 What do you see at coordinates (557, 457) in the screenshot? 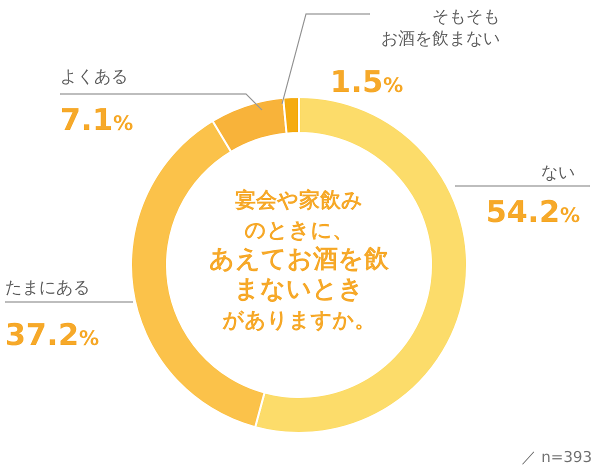
I see `text: ／ n=393` at bounding box center [557, 457].